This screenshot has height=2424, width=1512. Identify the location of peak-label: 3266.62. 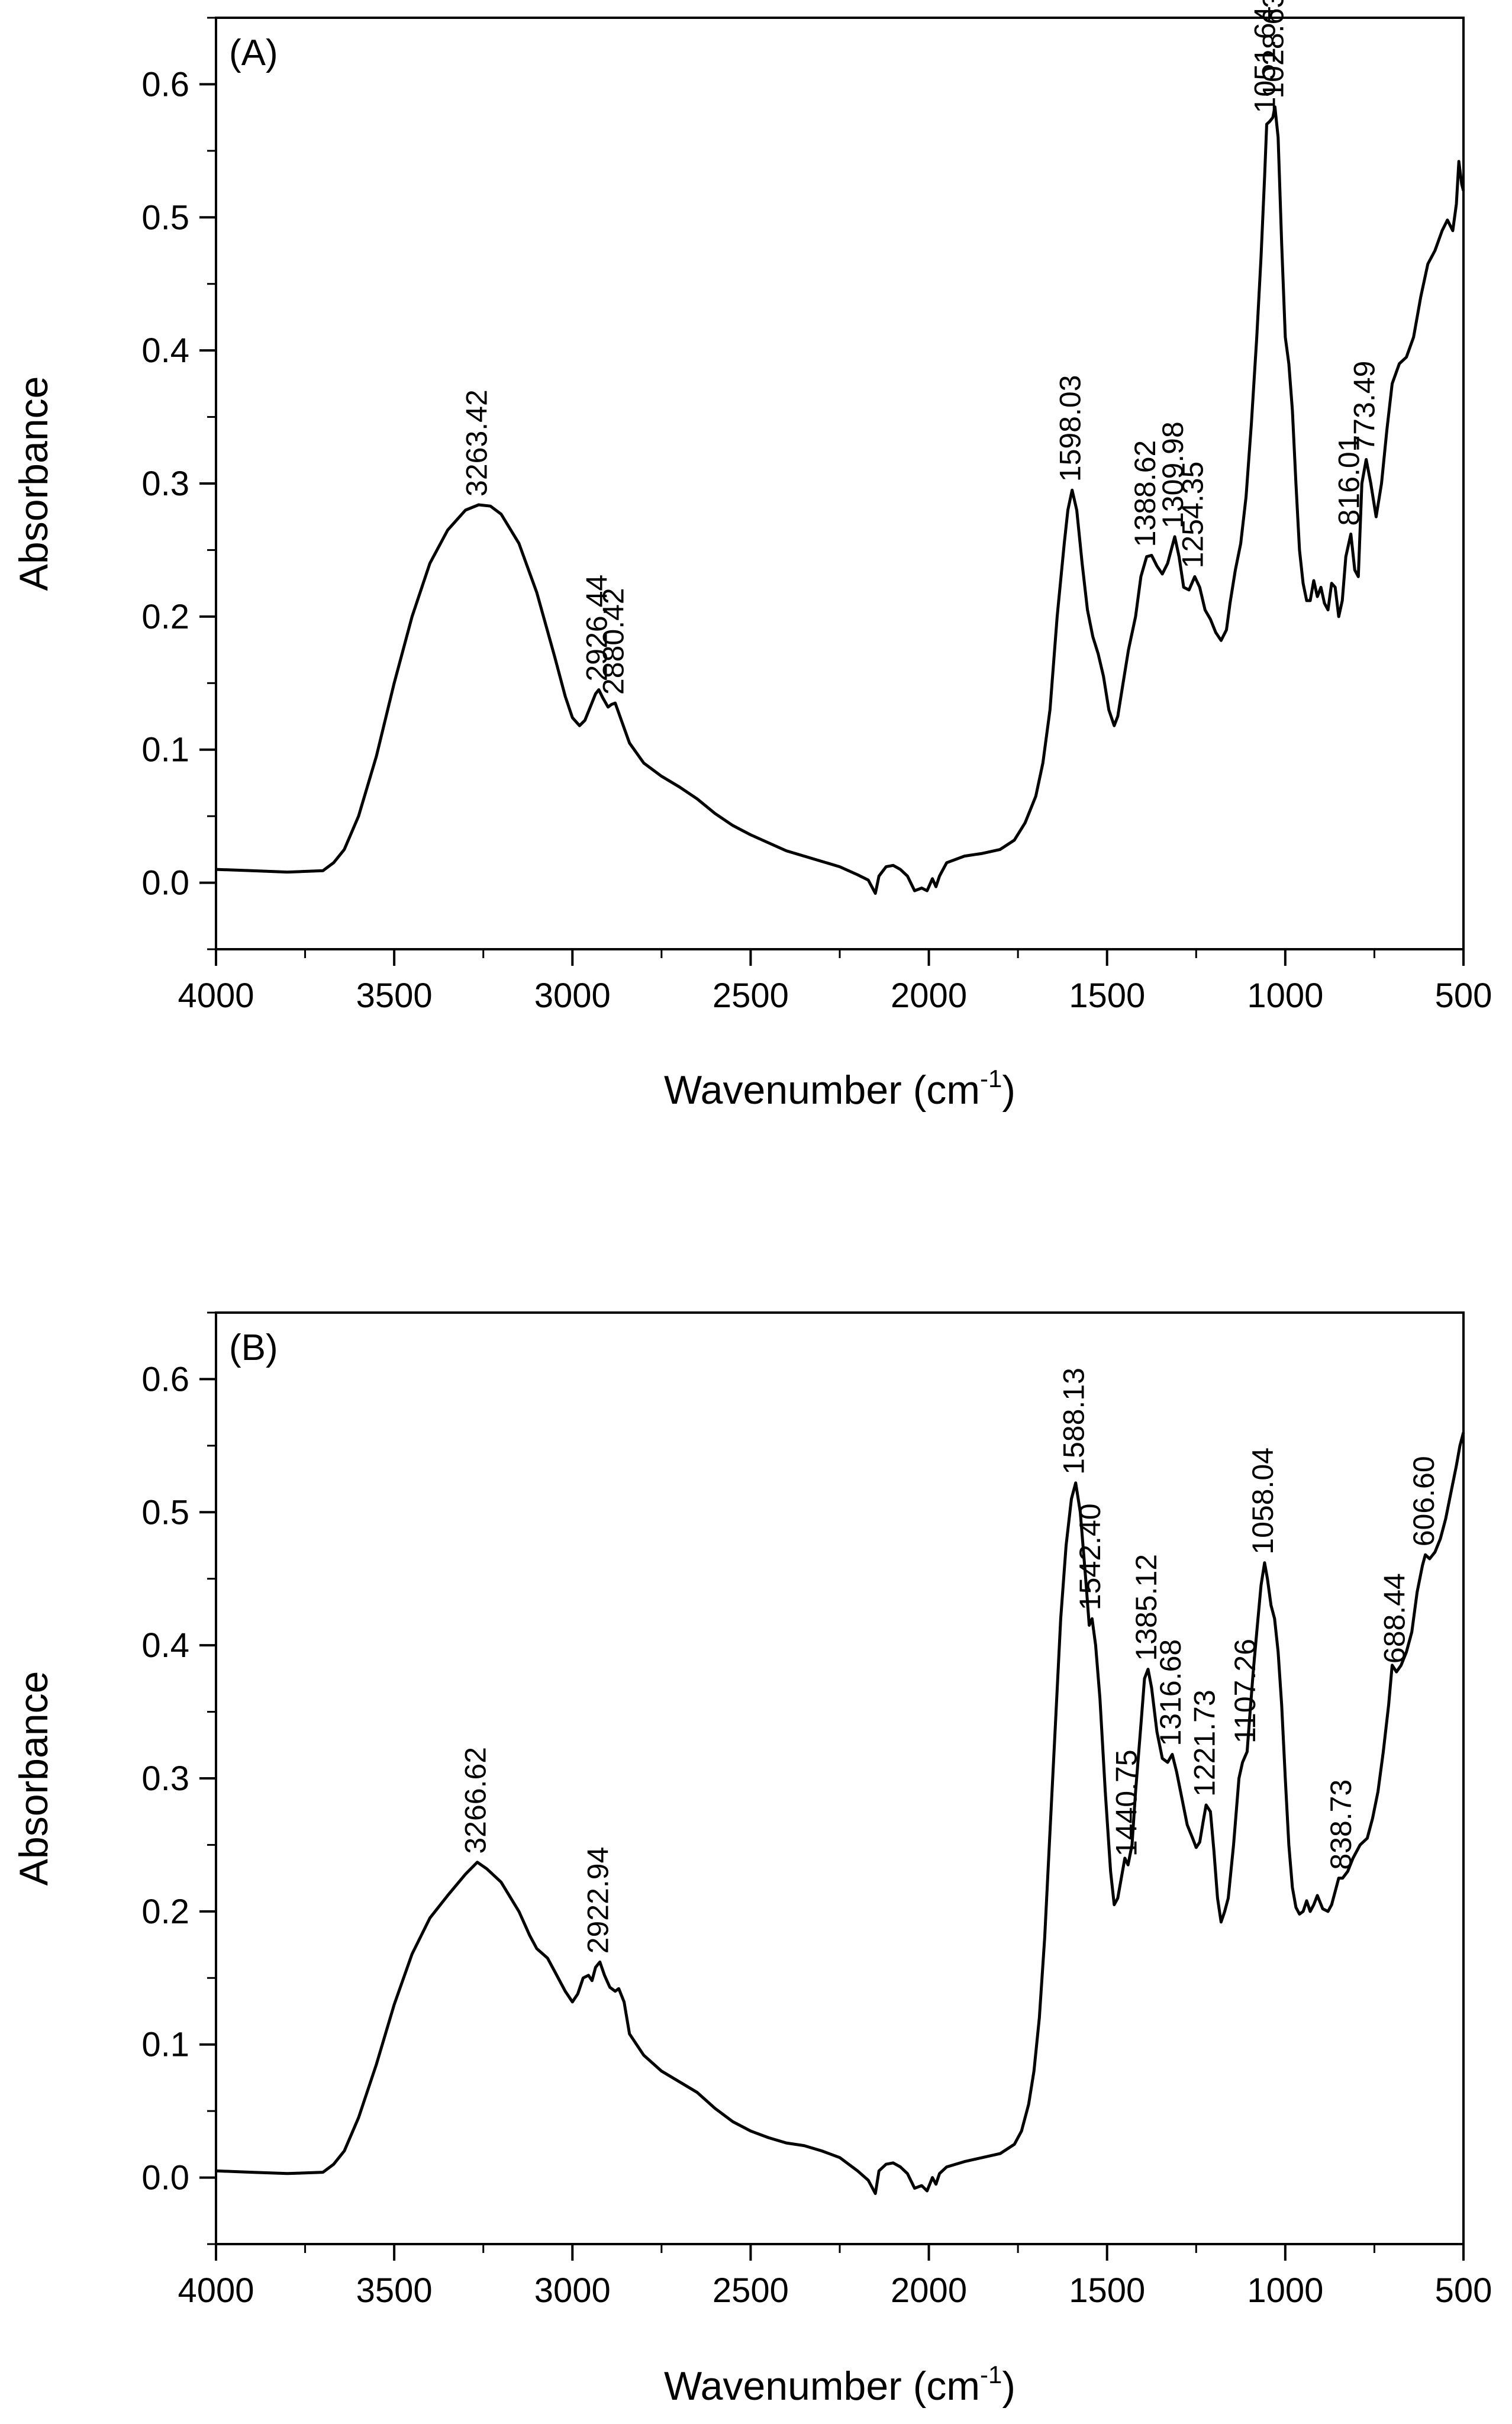
(475, 1800).